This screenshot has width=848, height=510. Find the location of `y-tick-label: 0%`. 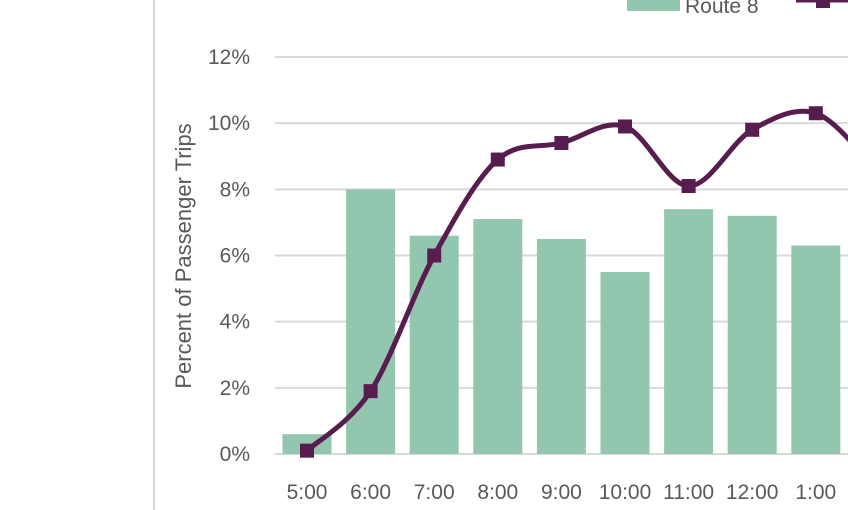

y-tick-label: 0% is located at coordinates (235, 454).